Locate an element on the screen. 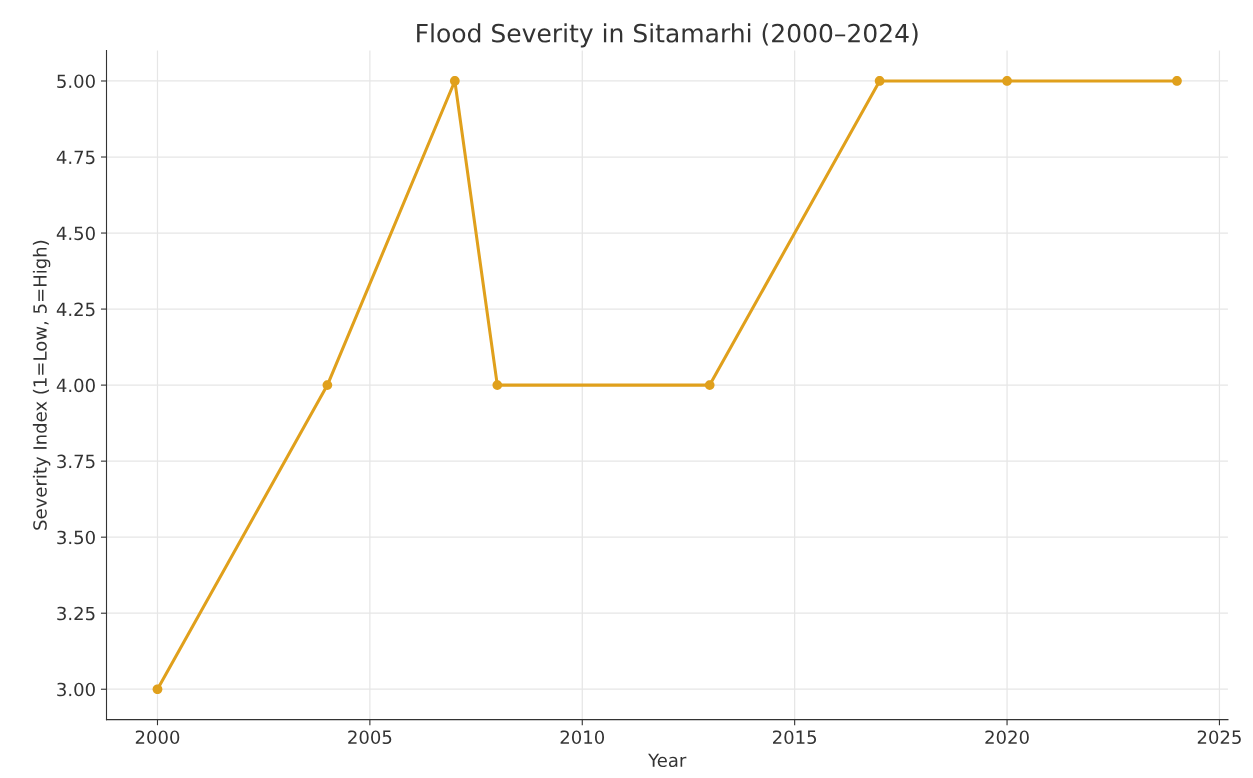 The image size is (1253, 778). x-tick-label: 2005 is located at coordinates (370, 737).